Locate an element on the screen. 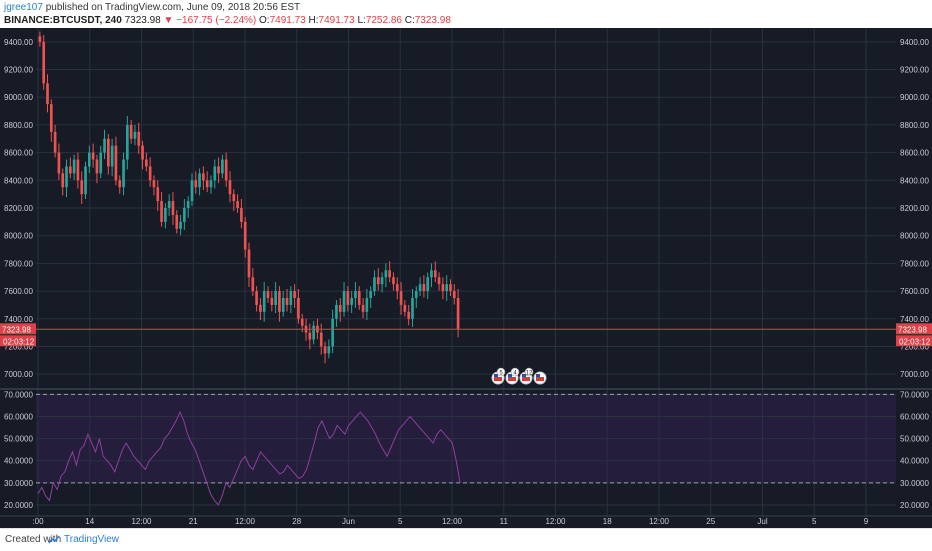  price-tick-left-8: 8600.00 is located at coordinates (18, 153).